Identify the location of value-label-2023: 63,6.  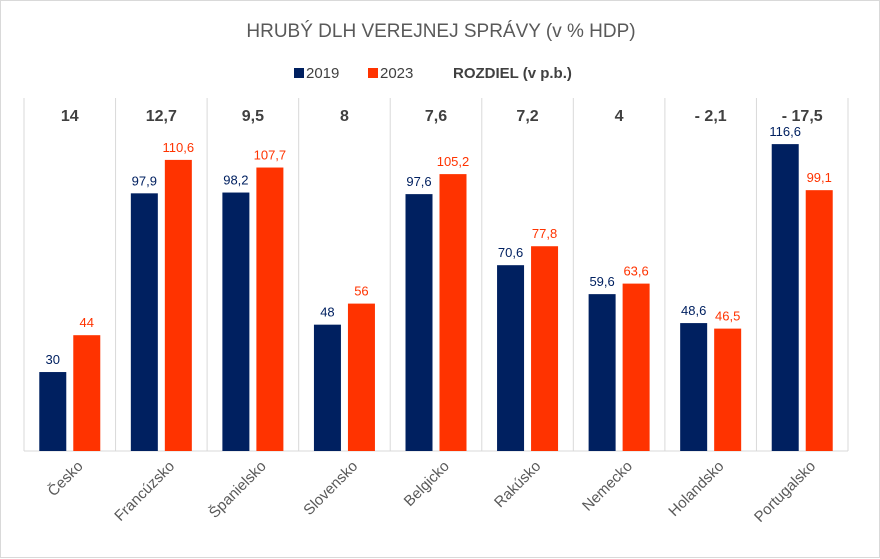
(635, 271).